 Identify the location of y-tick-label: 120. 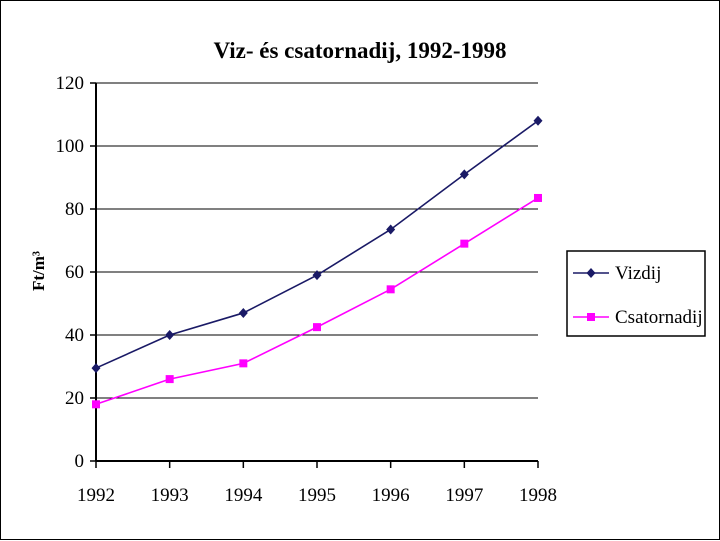
(70, 83).